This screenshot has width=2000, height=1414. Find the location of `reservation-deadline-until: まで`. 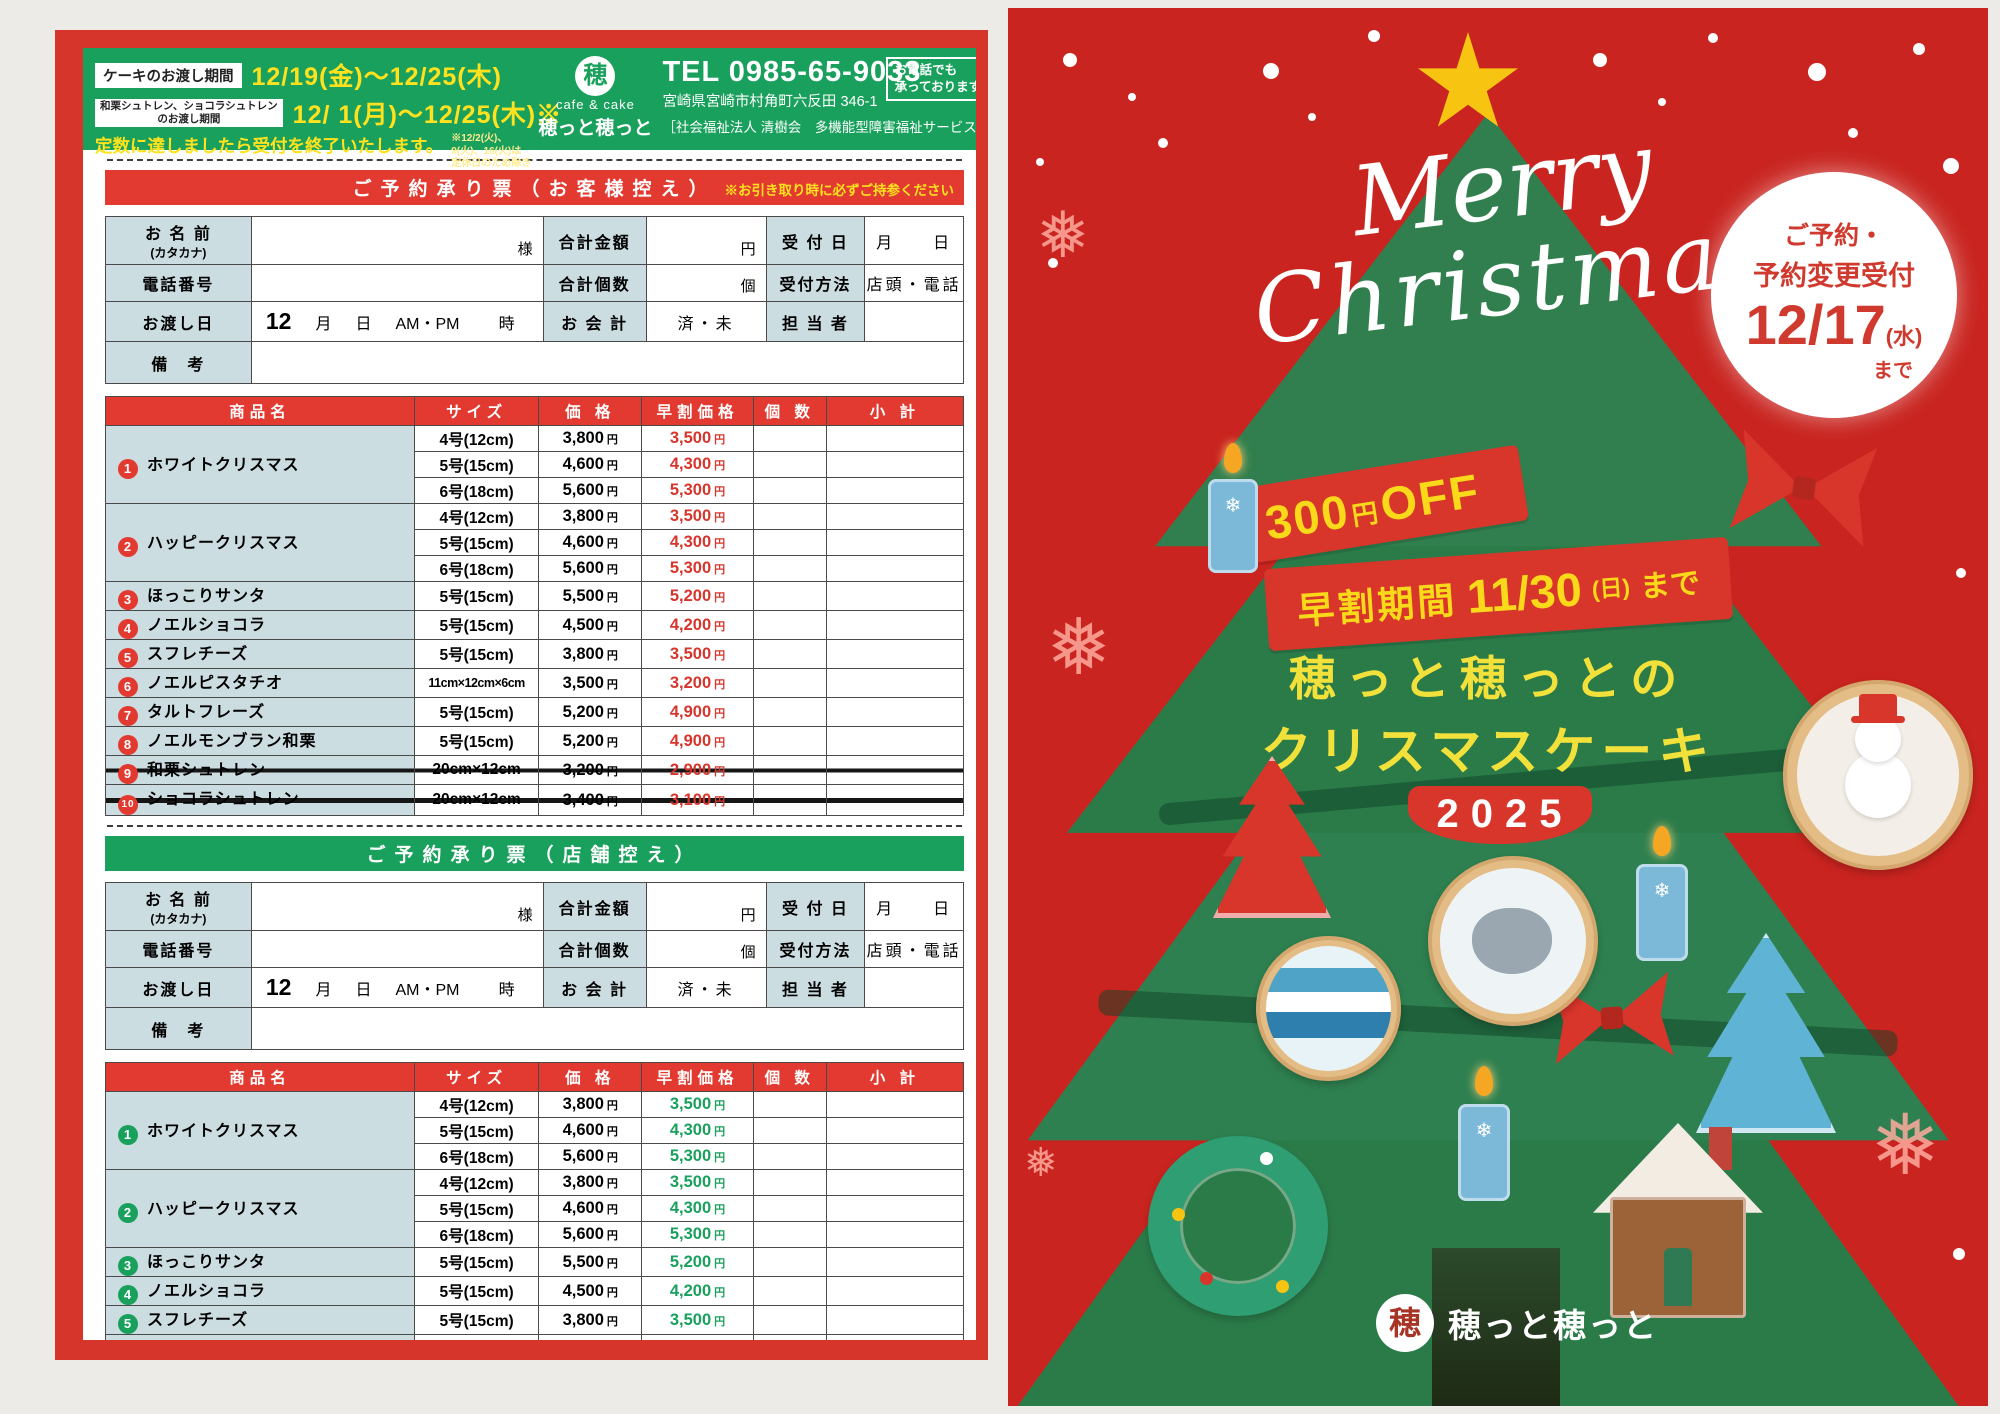

reservation-deadline-until: まで is located at coordinates (1893, 371).